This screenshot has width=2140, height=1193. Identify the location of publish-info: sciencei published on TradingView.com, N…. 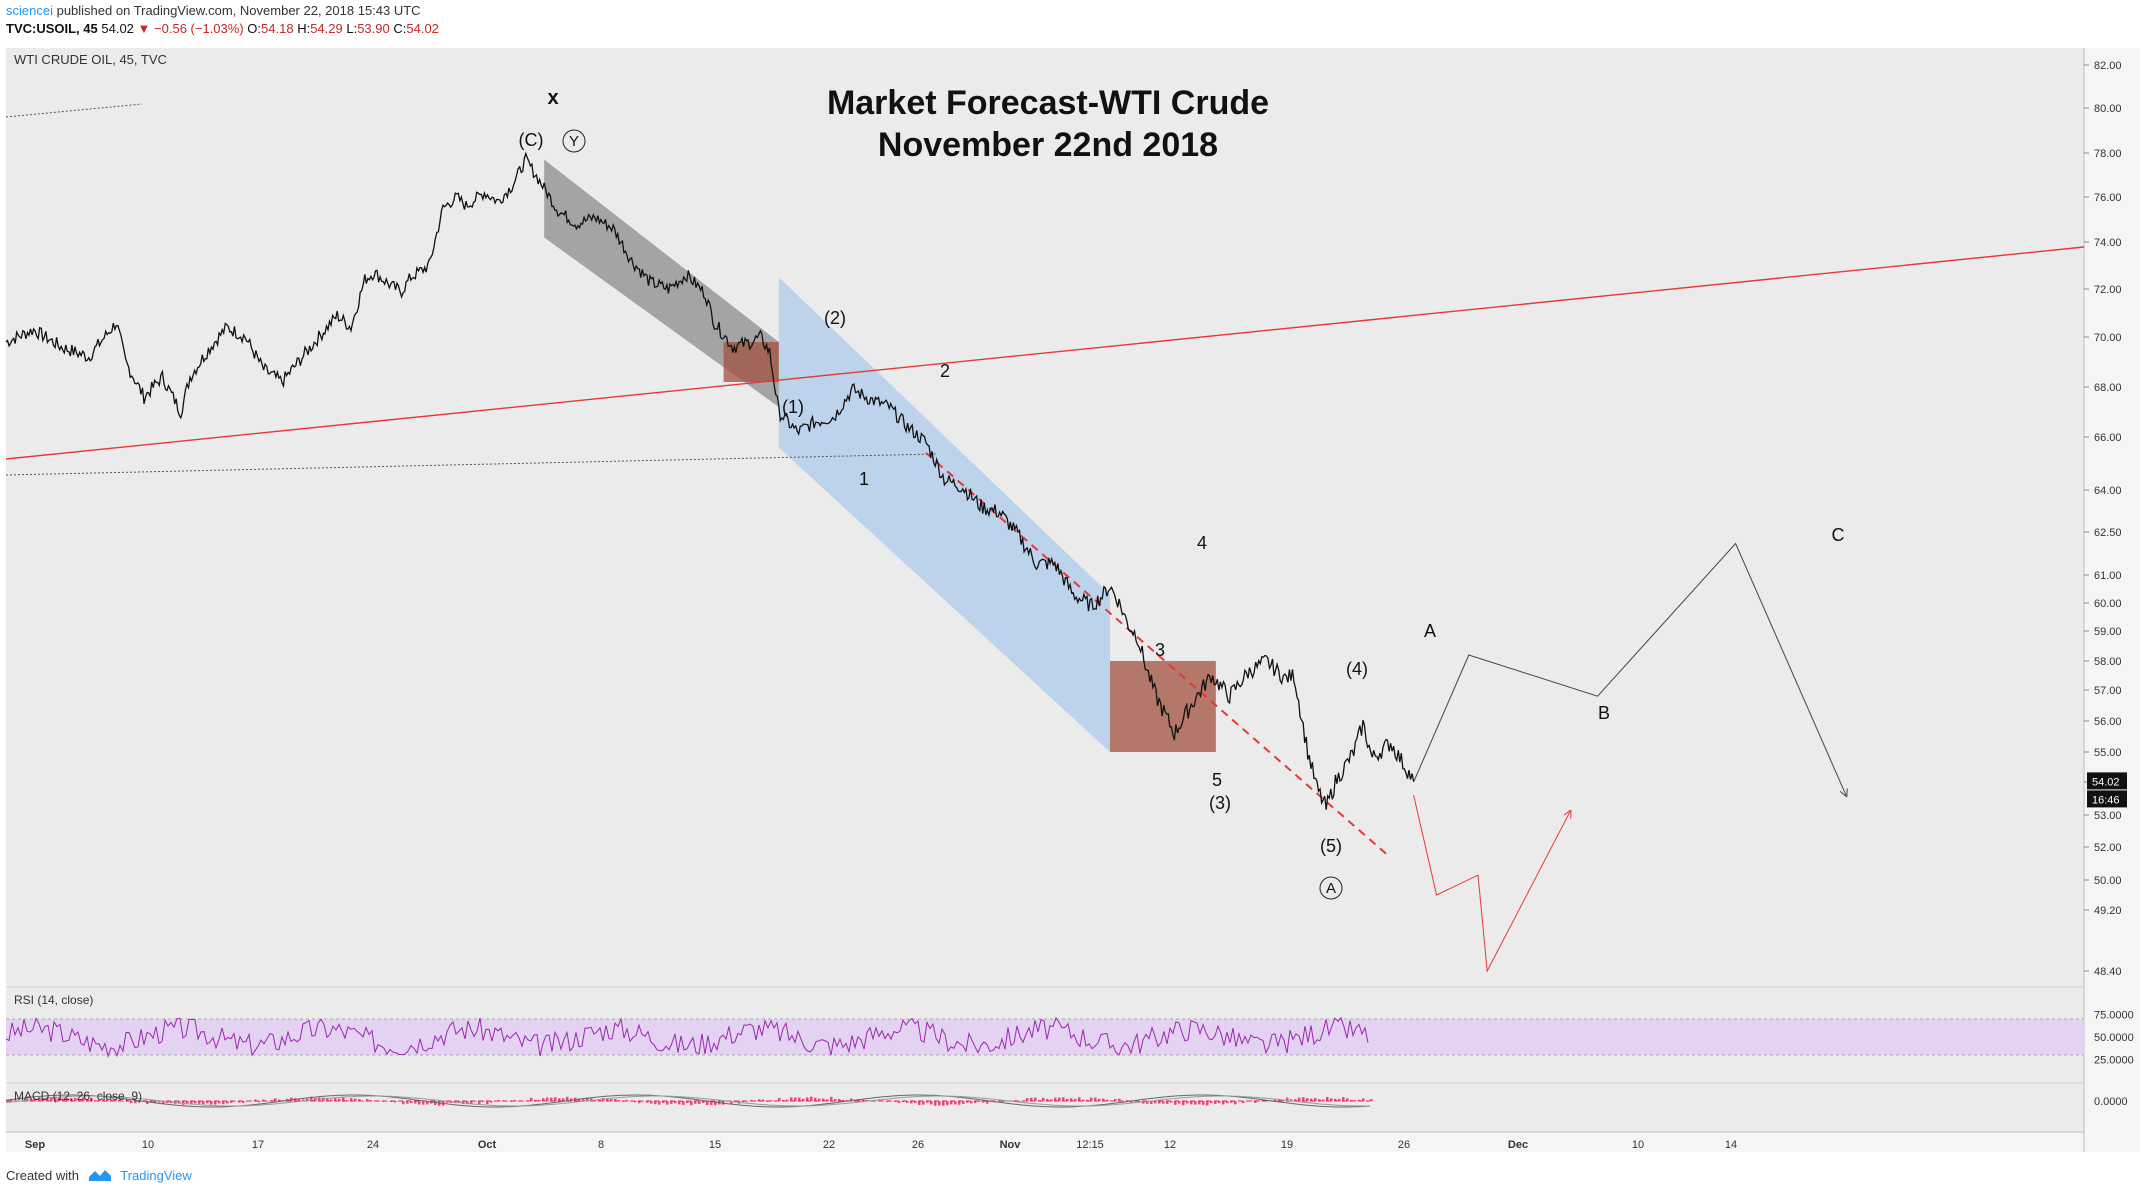
(213, 10).